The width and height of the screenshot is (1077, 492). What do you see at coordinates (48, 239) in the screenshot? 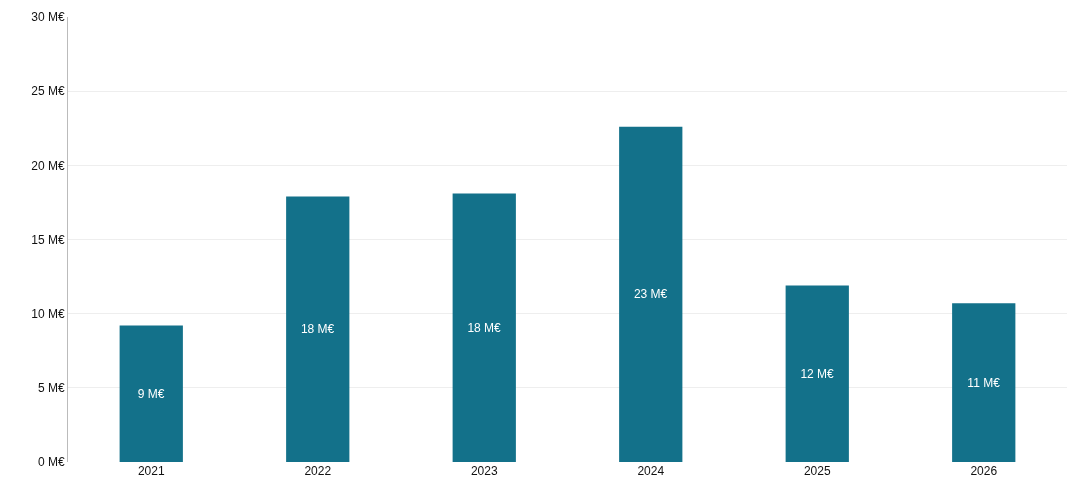
I see `y-tick-label: 15 M€` at bounding box center [48, 239].